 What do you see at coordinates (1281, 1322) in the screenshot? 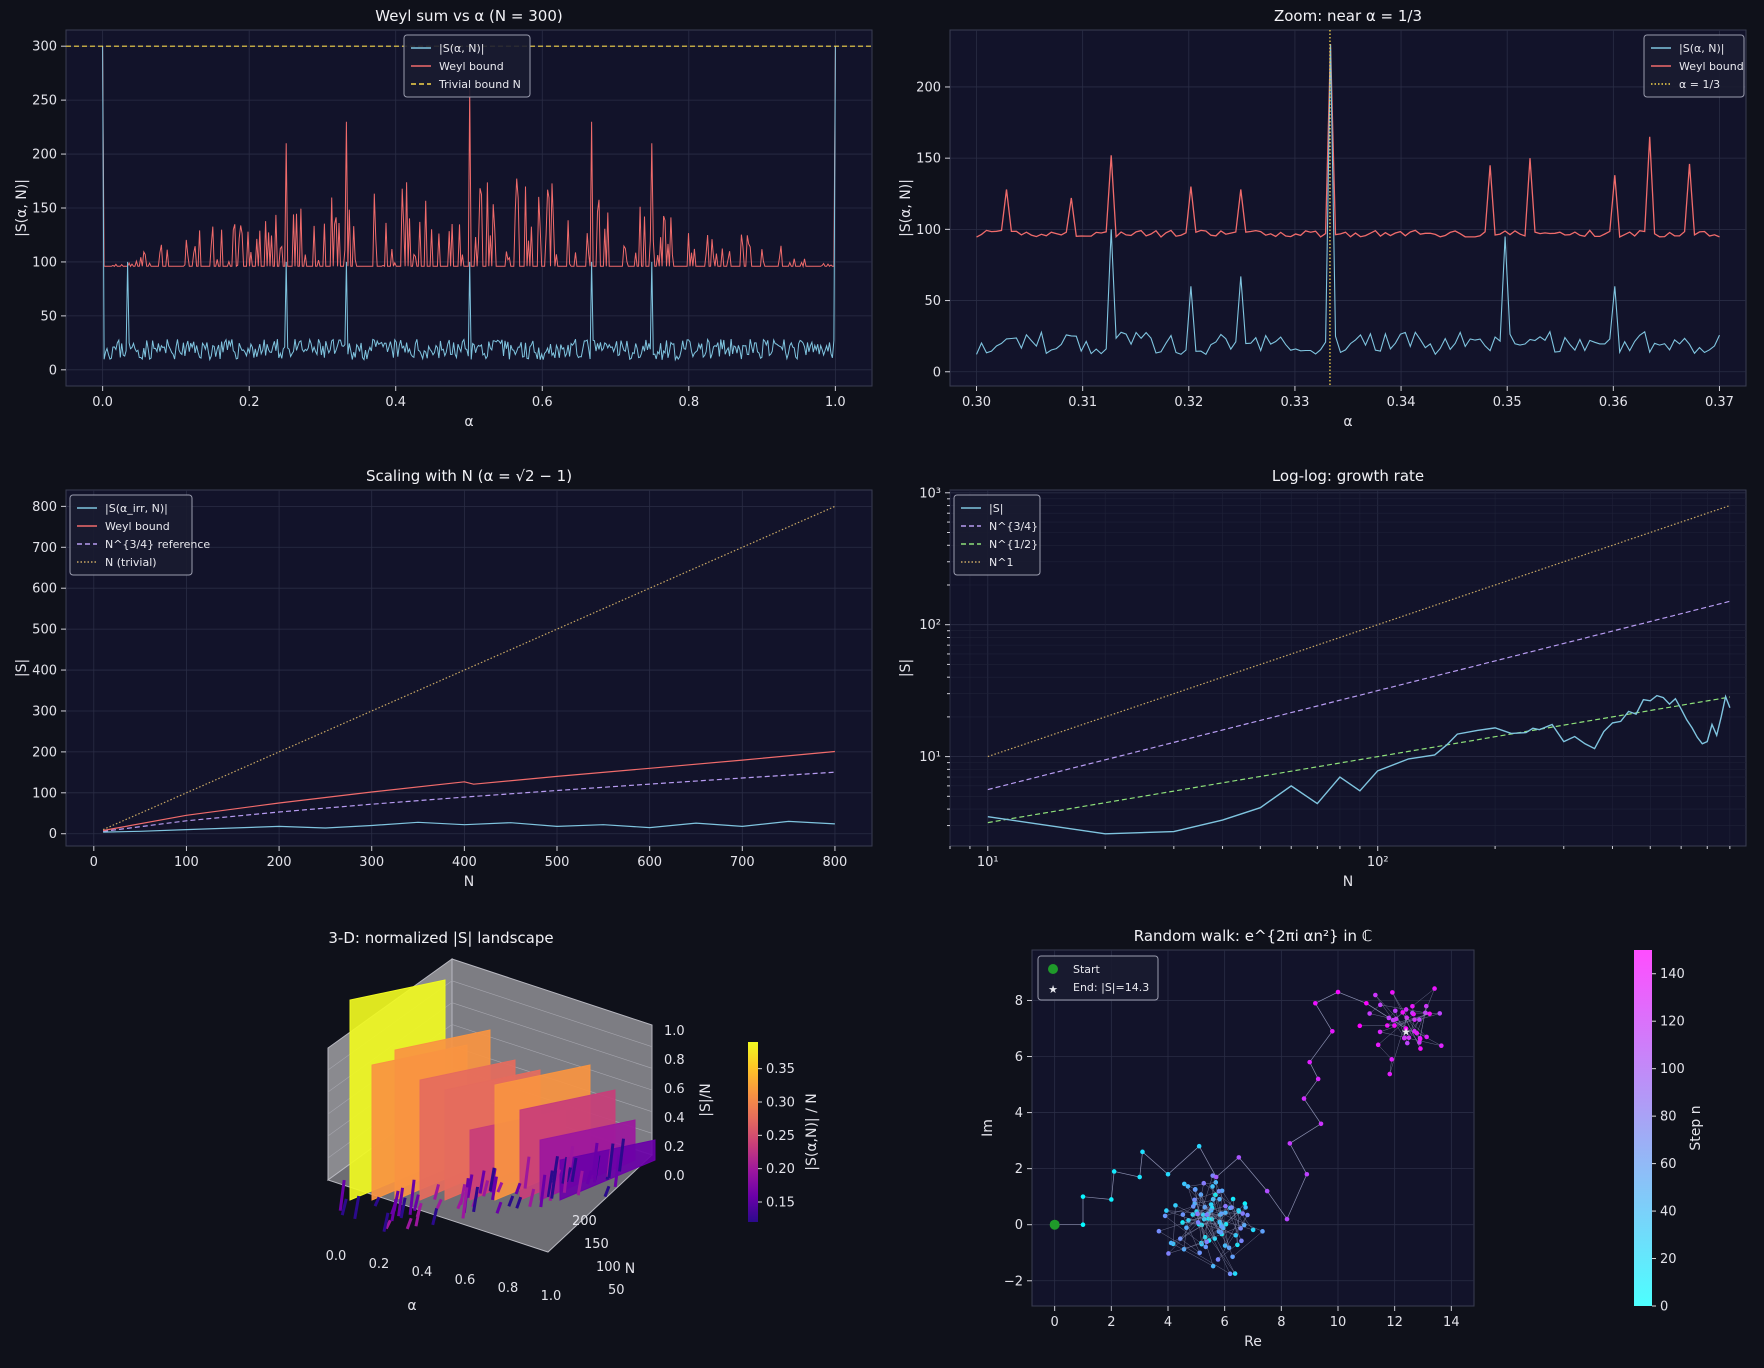
I see `x-tick-label: 8` at bounding box center [1281, 1322].